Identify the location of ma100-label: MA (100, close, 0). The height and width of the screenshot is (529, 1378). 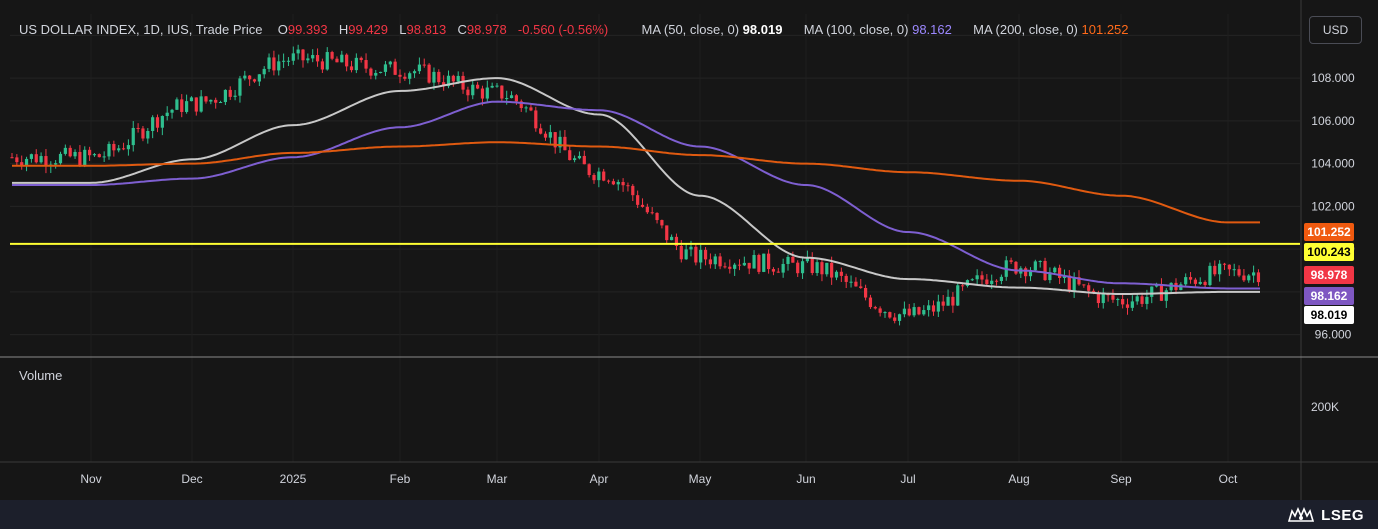
(856, 29).